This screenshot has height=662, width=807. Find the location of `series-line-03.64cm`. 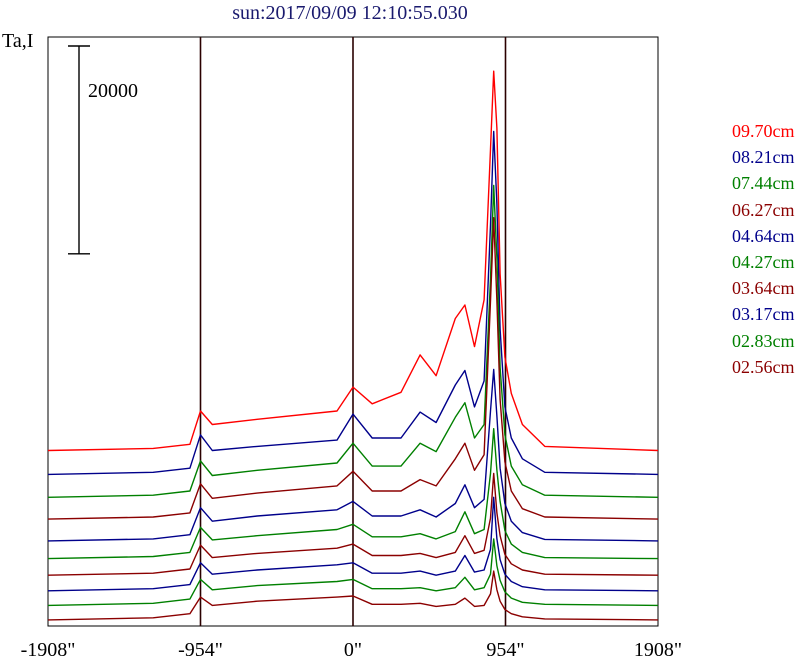

series-line-03.64cm is located at coordinates (353, 524).